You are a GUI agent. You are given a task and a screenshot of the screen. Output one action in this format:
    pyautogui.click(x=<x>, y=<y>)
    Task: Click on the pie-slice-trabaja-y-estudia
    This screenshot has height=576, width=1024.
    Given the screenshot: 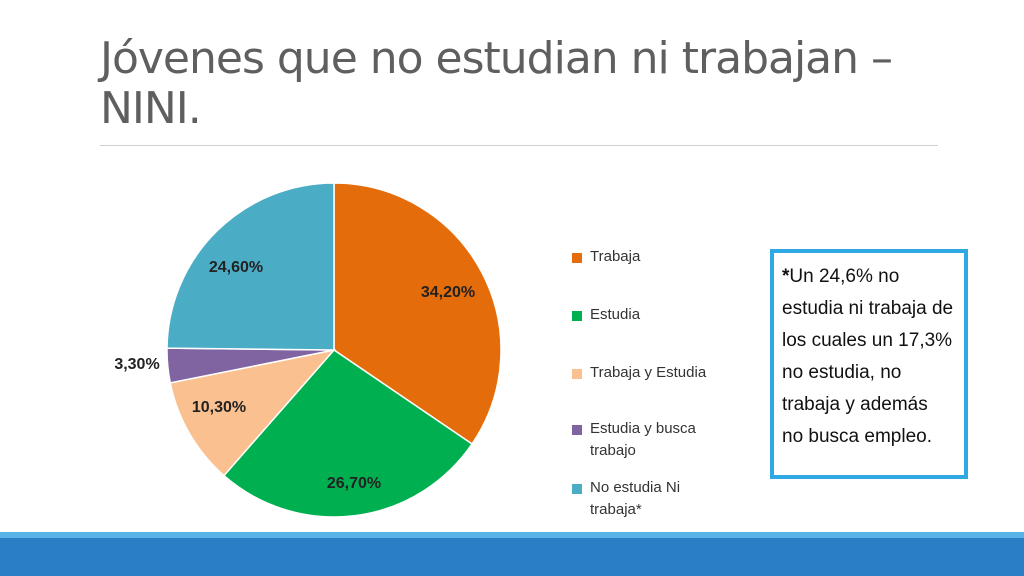 What is the action you would take?
    pyautogui.click(x=253, y=412)
    